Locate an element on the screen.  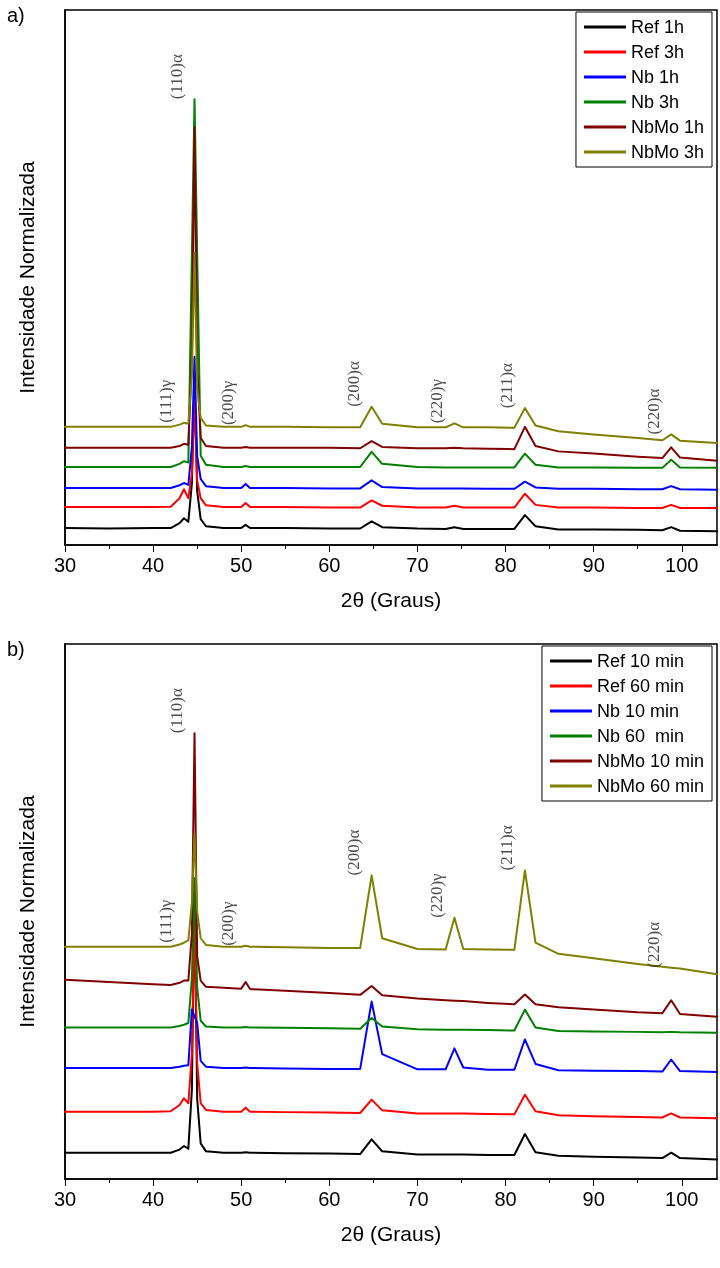
legend-label: Nb 10 min is located at coordinates (637, 711).